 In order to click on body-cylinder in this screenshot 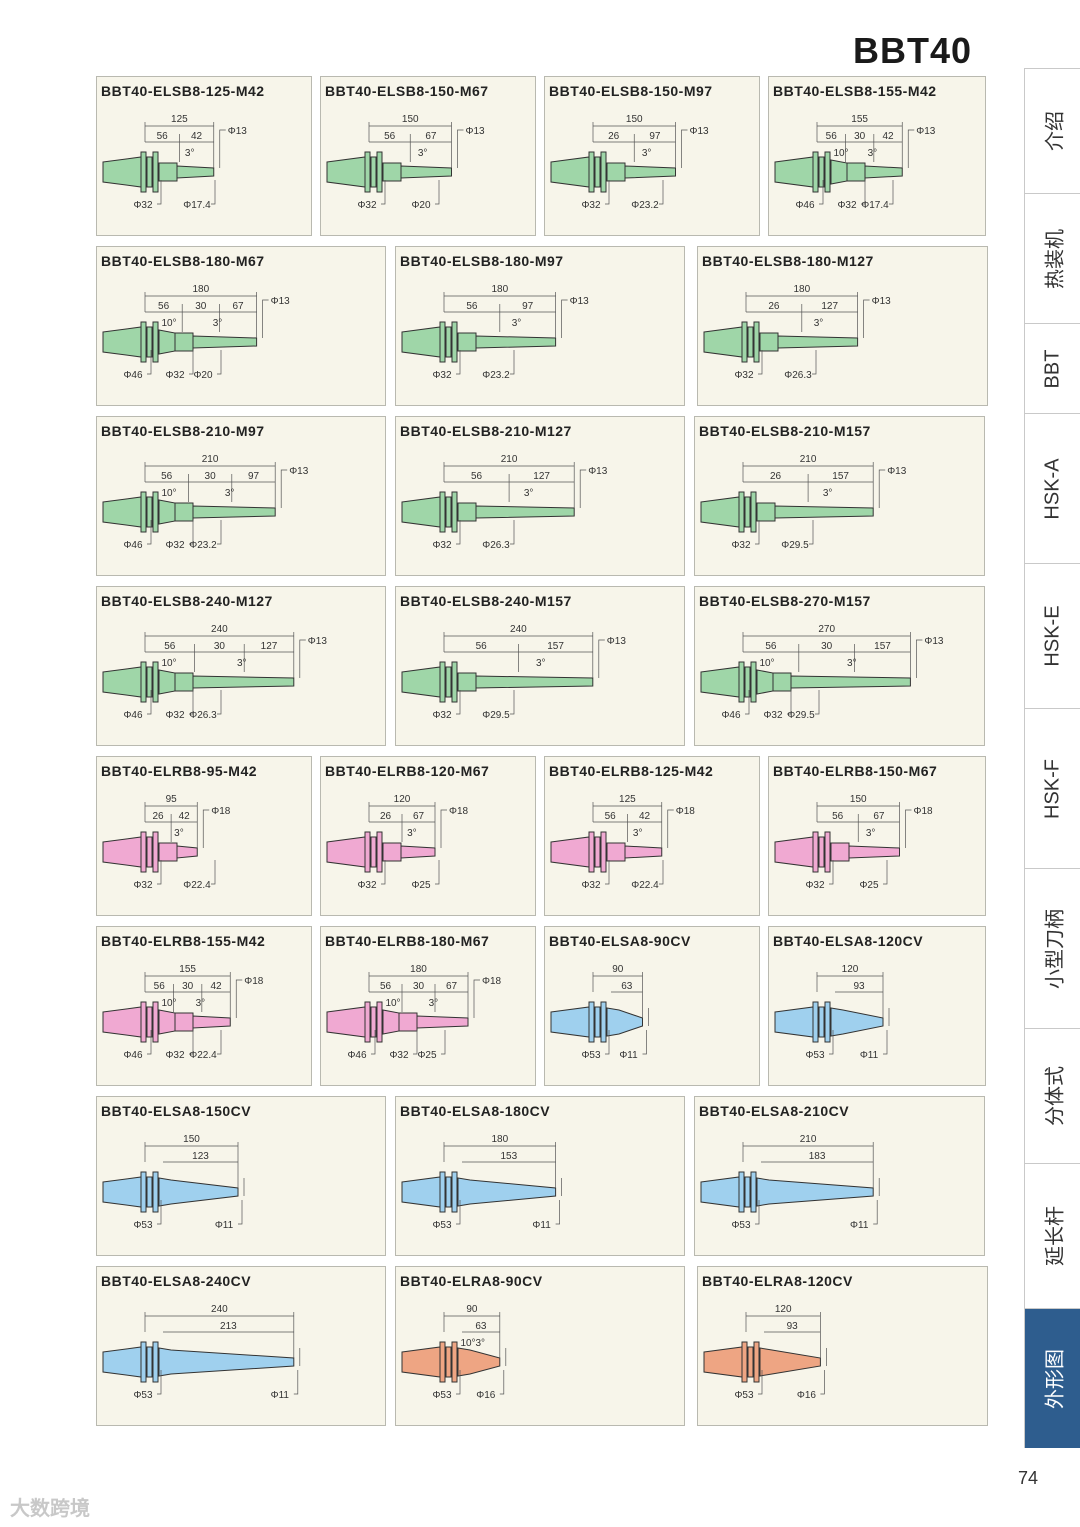, I will do `click(766, 512)`.